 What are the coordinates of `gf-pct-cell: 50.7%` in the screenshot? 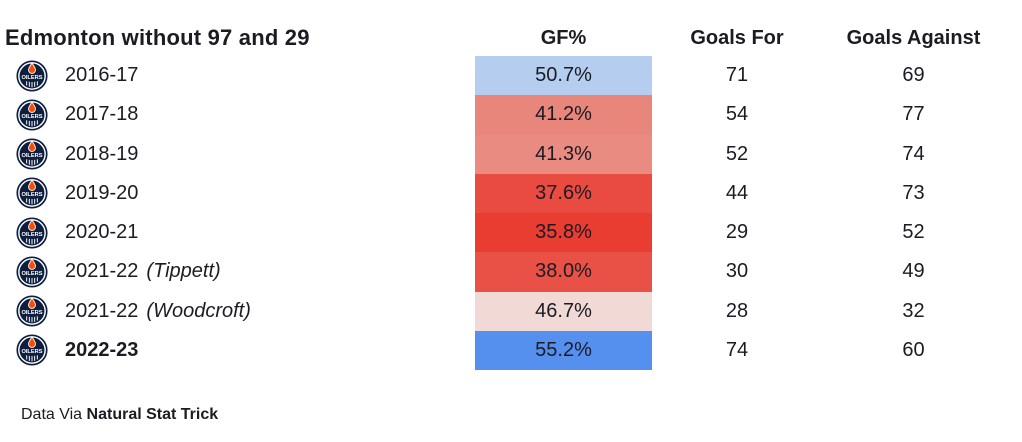 It's located at (563, 76).